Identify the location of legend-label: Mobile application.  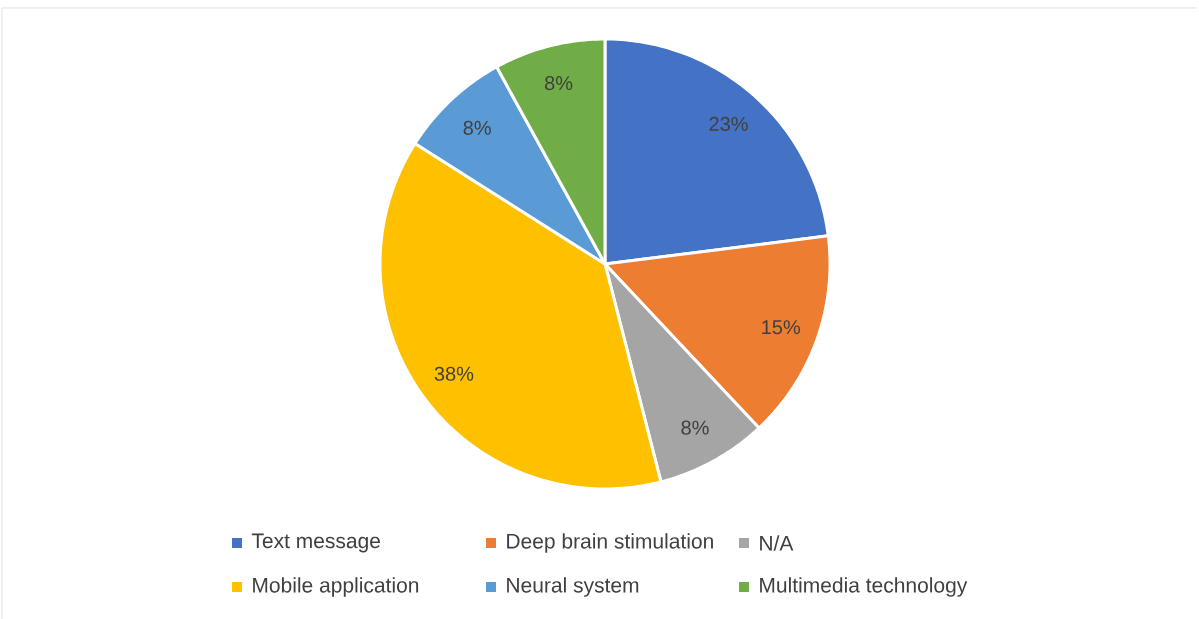
(336, 587).